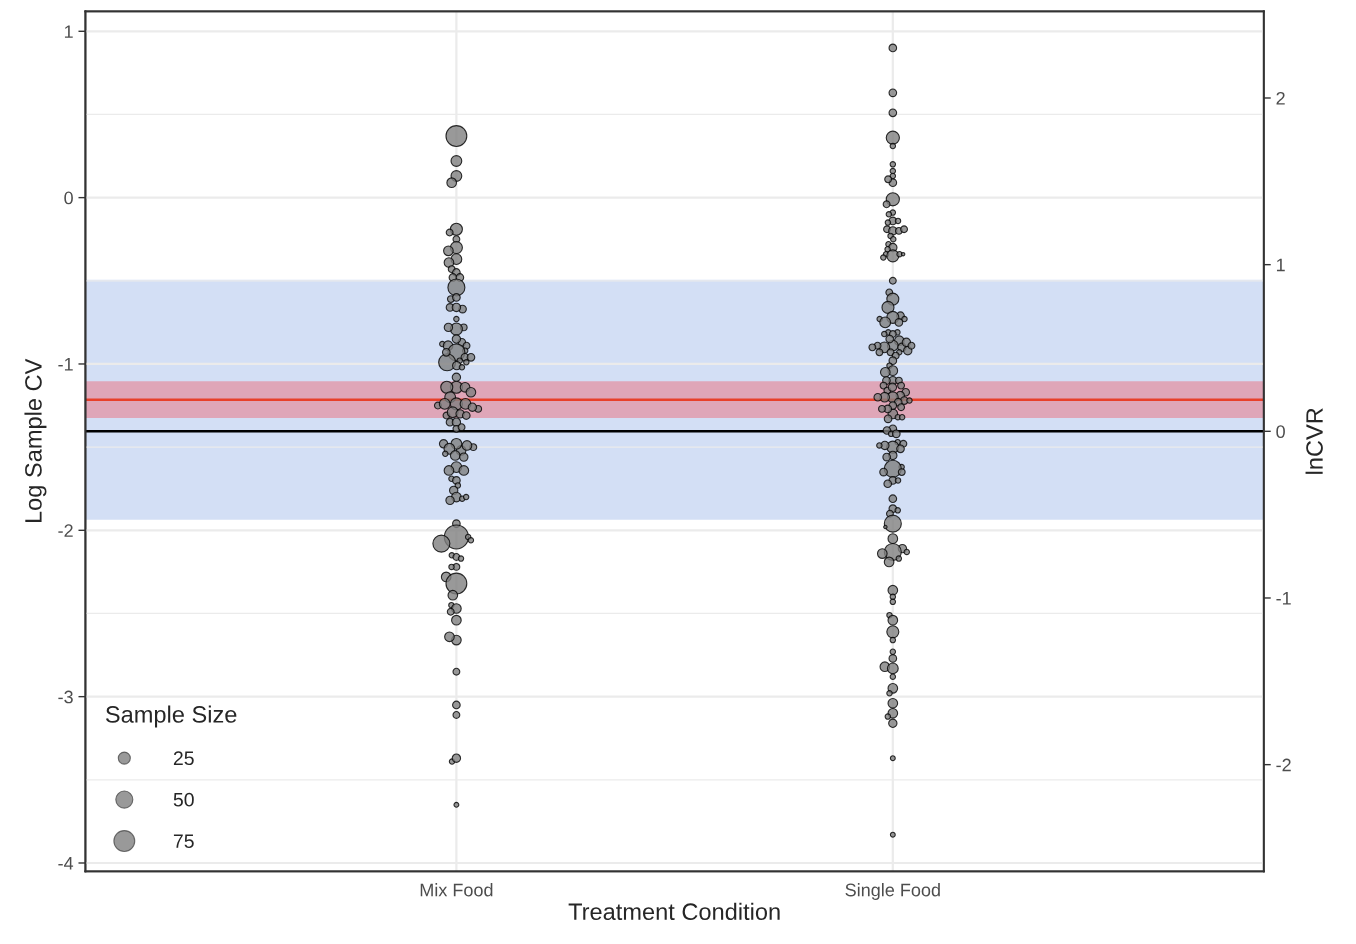 The height and width of the screenshot is (944, 1356). What do you see at coordinates (1280, 432) in the screenshot?
I see `y2-tick-label: 0` at bounding box center [1280, 432].